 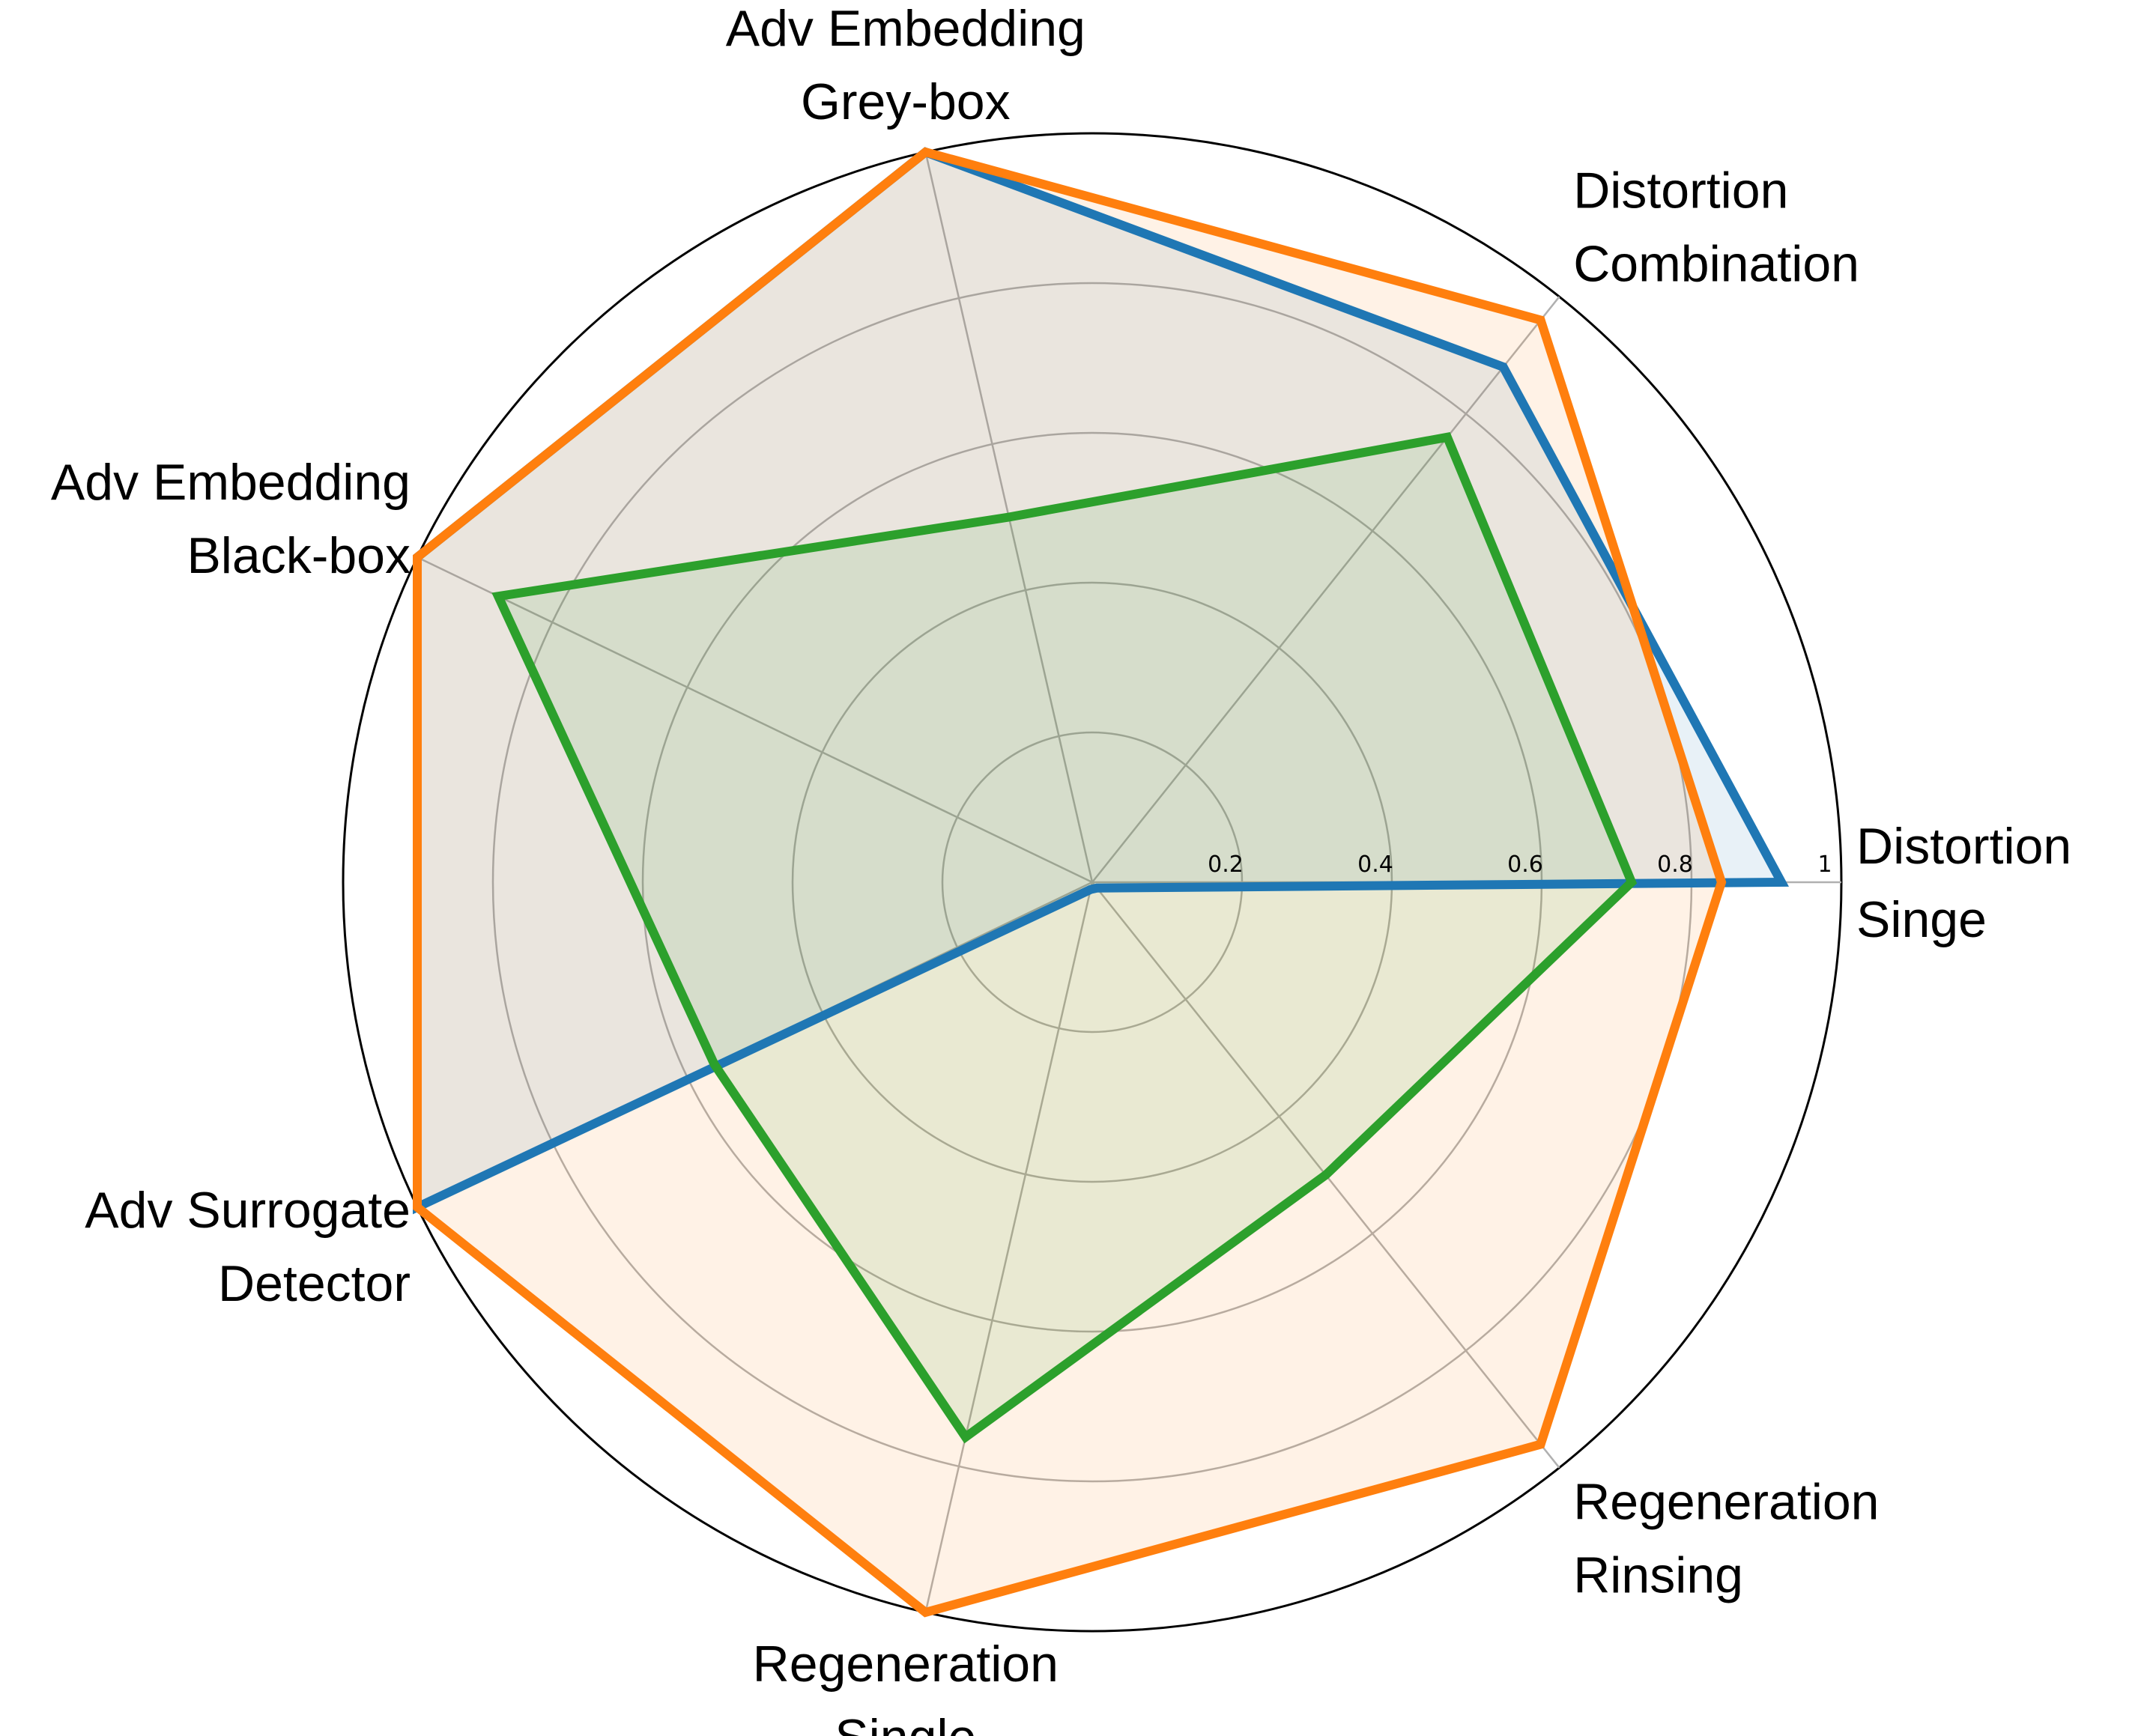 What do you see at coordinates (906, 101) in the screenshot?
I see `axis-label-2-line-1: Grey-box` at bounding box center [906, 101].